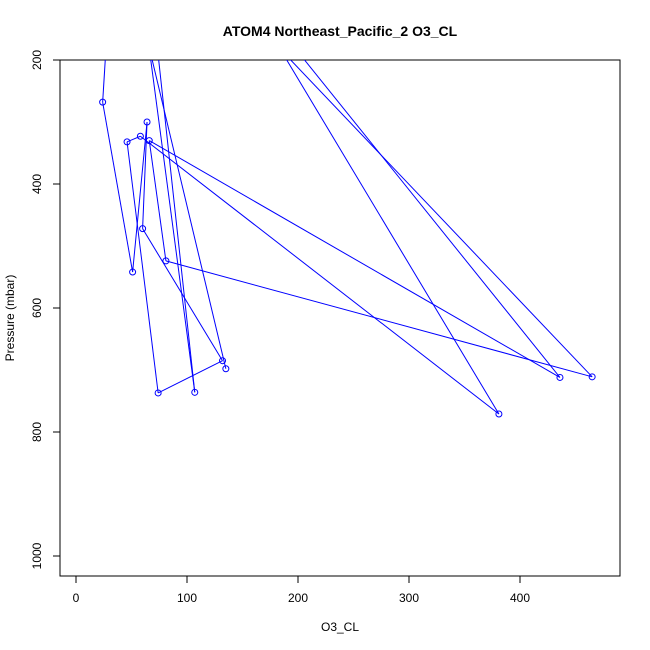 This screenshot has height=650, width=650. What do you see at coordinates (340, 31) in the screenshot?
I see `chart-title: ATOM4 Northeast_Pacific_2 O3_CL` at bounding box center [340, 31].